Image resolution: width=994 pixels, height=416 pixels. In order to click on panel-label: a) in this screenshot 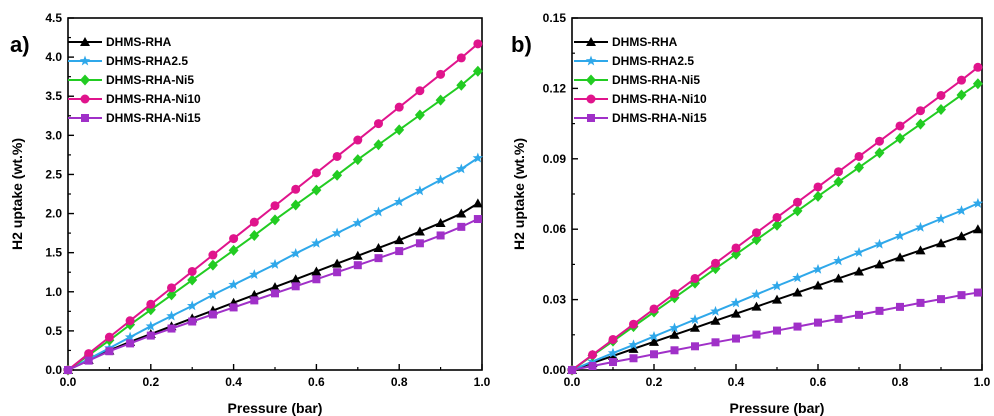, I will do `click(20, 44)`.